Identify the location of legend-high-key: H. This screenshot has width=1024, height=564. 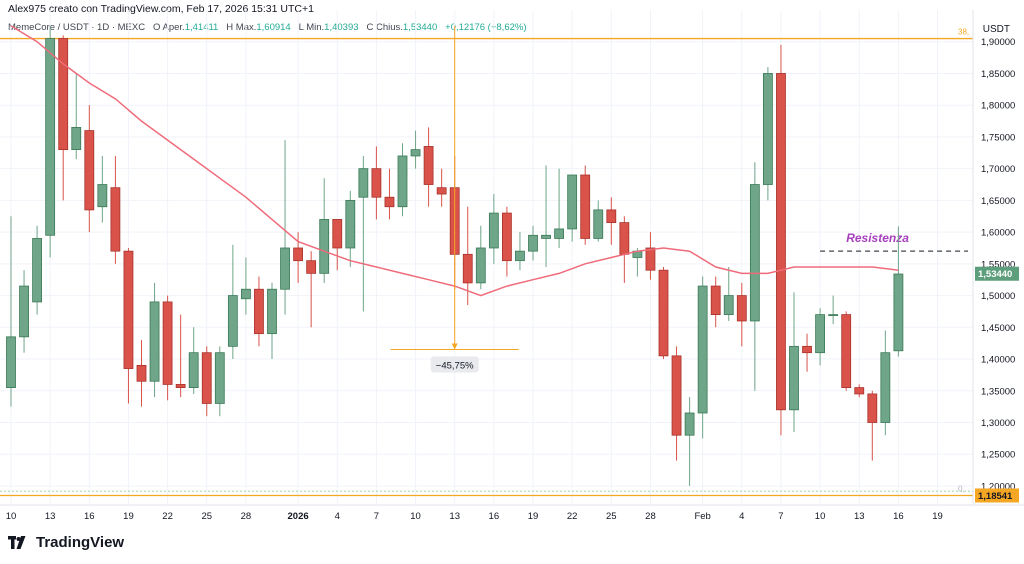
(230, 27).